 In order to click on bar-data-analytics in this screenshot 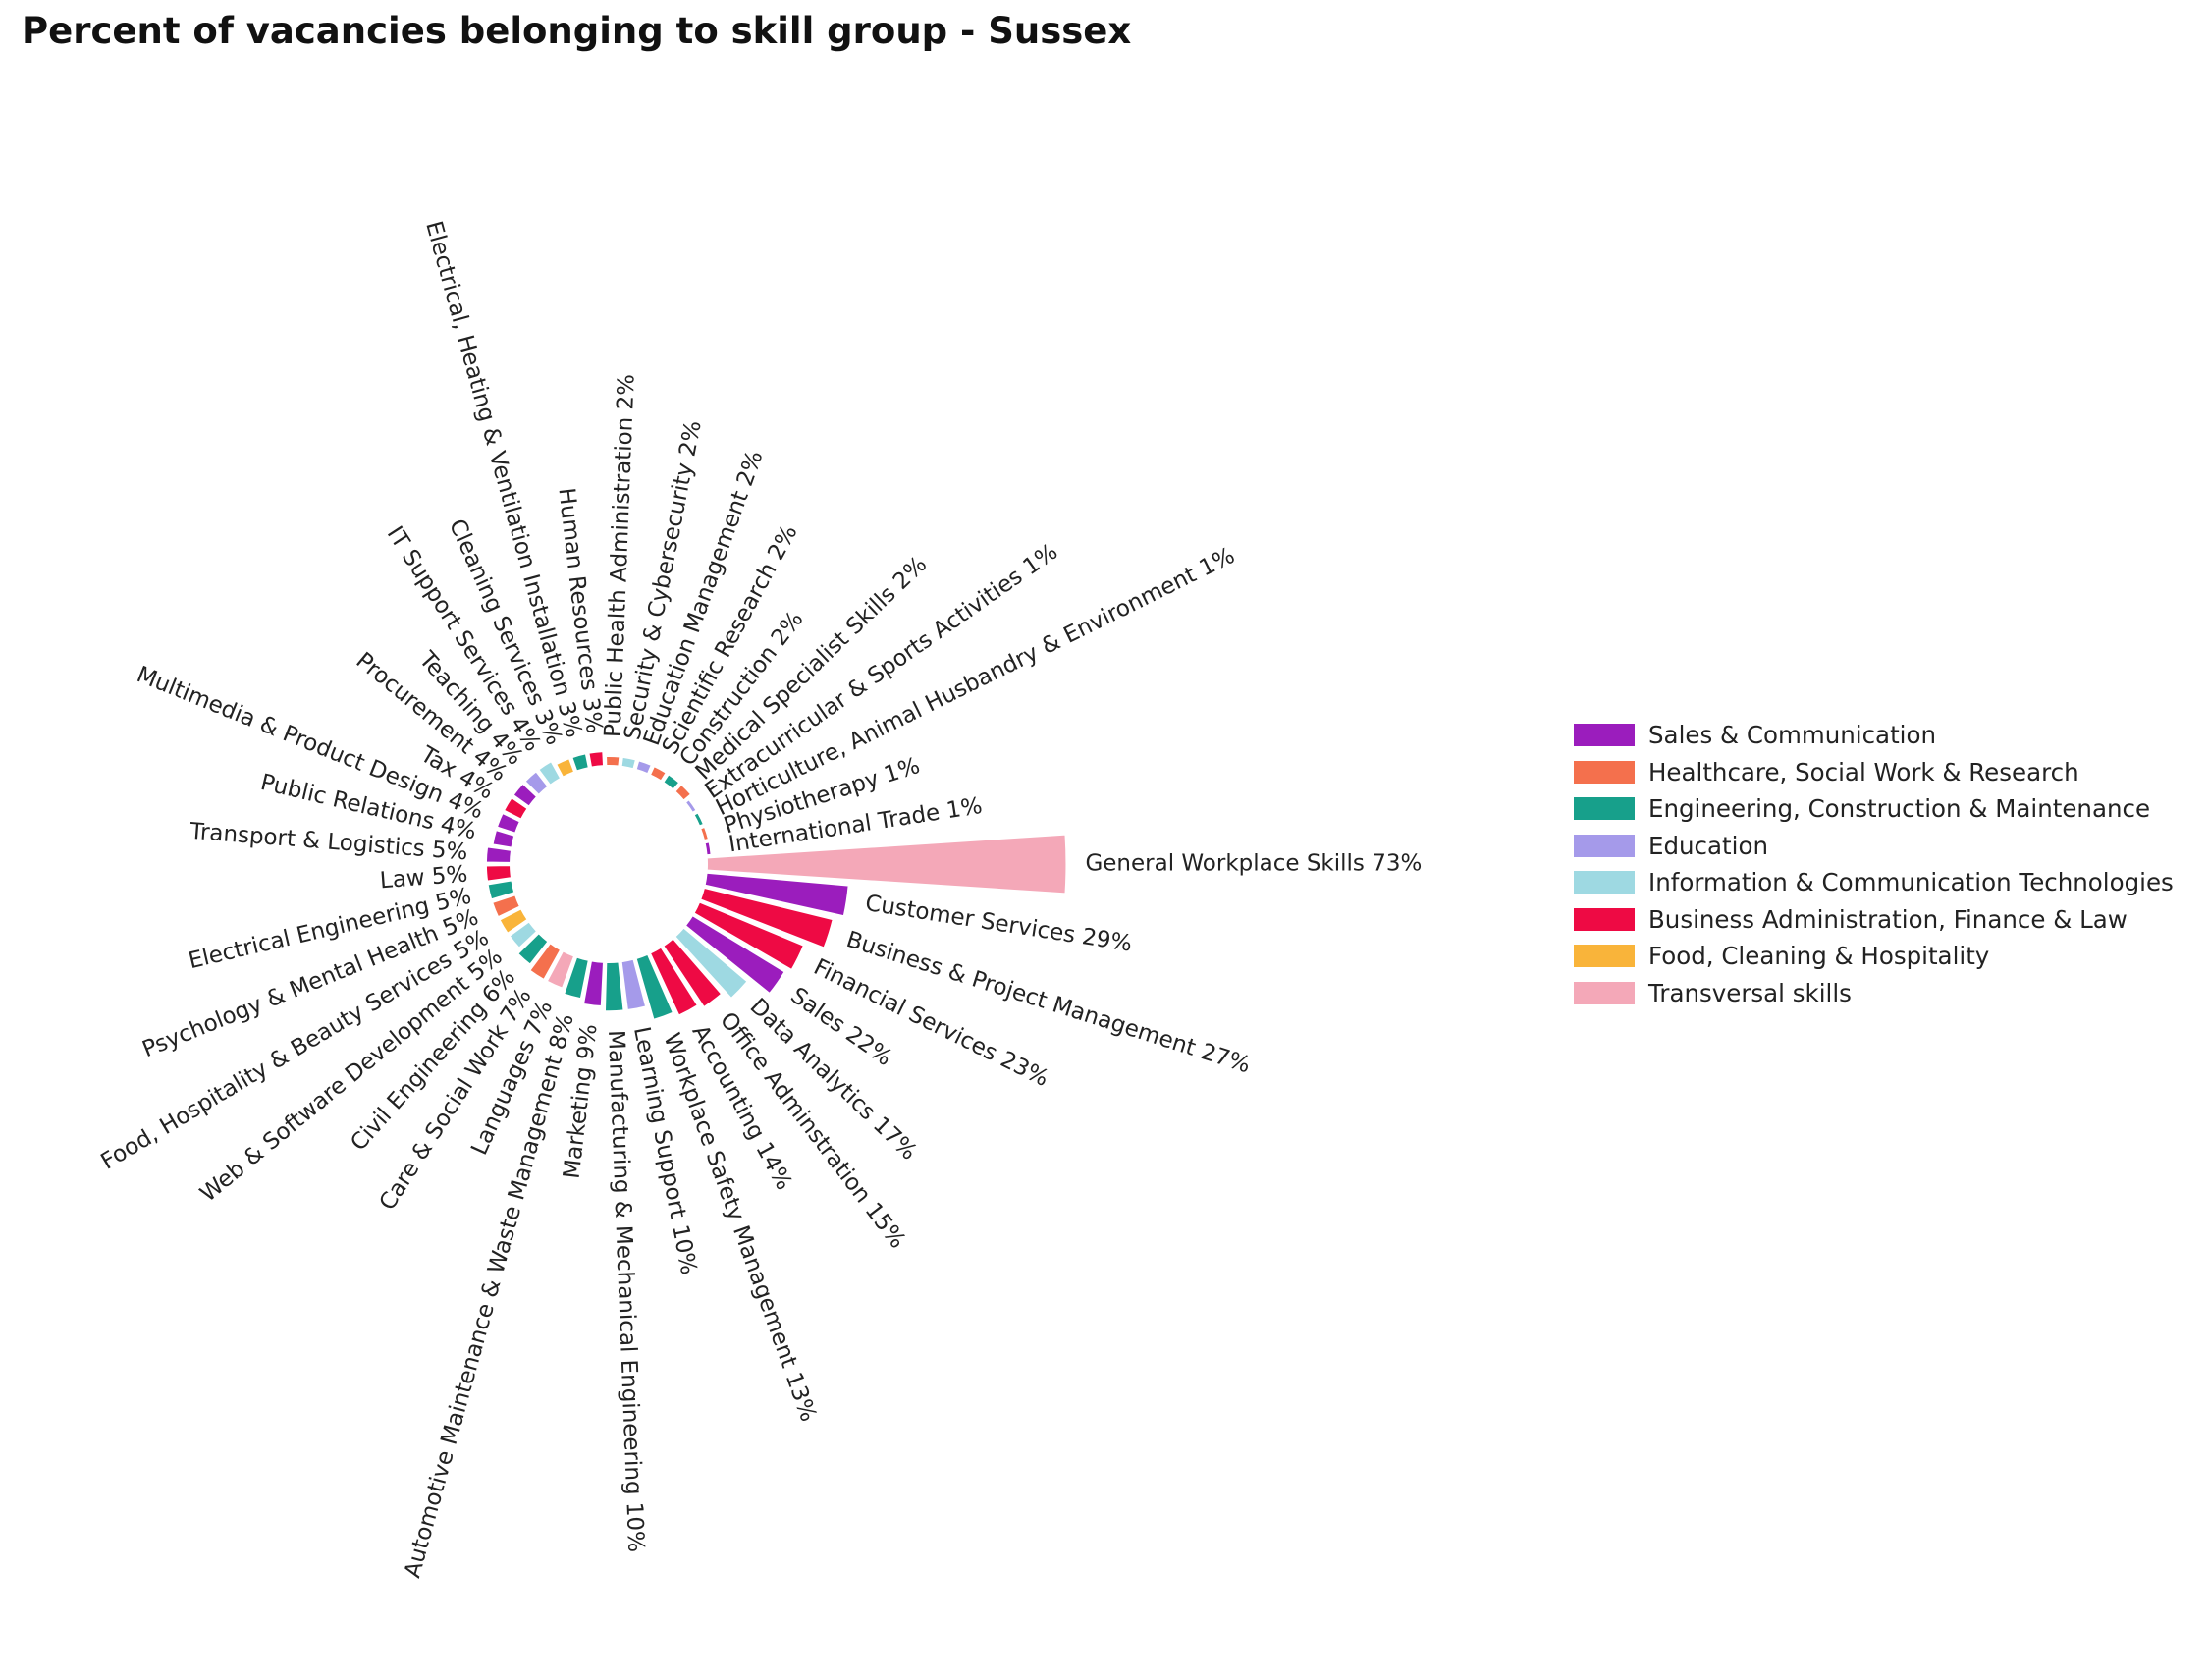, I will do `click(712, 963)`.